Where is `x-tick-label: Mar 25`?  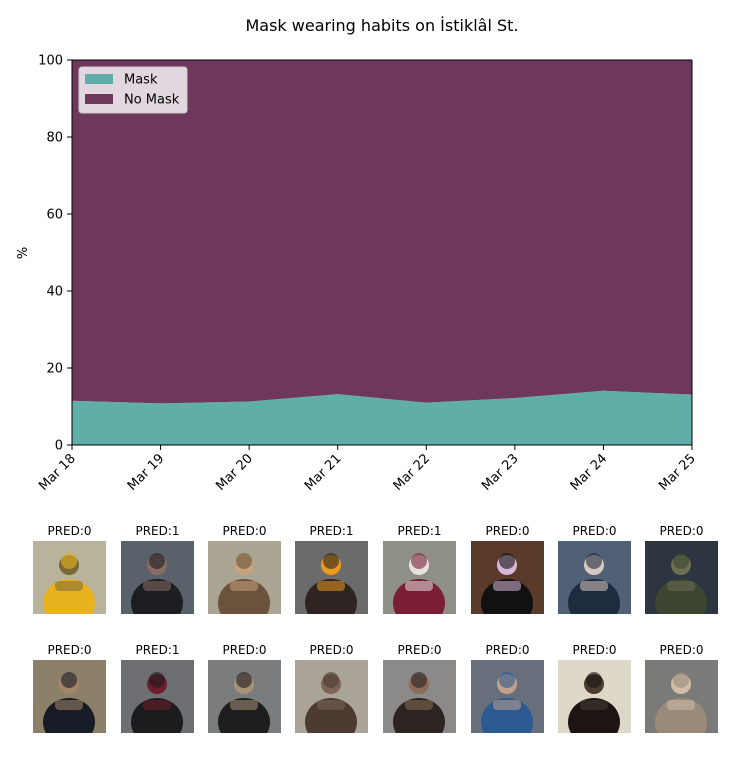
x-tick-label: Mar 25 is located at coordinates (677, 472).